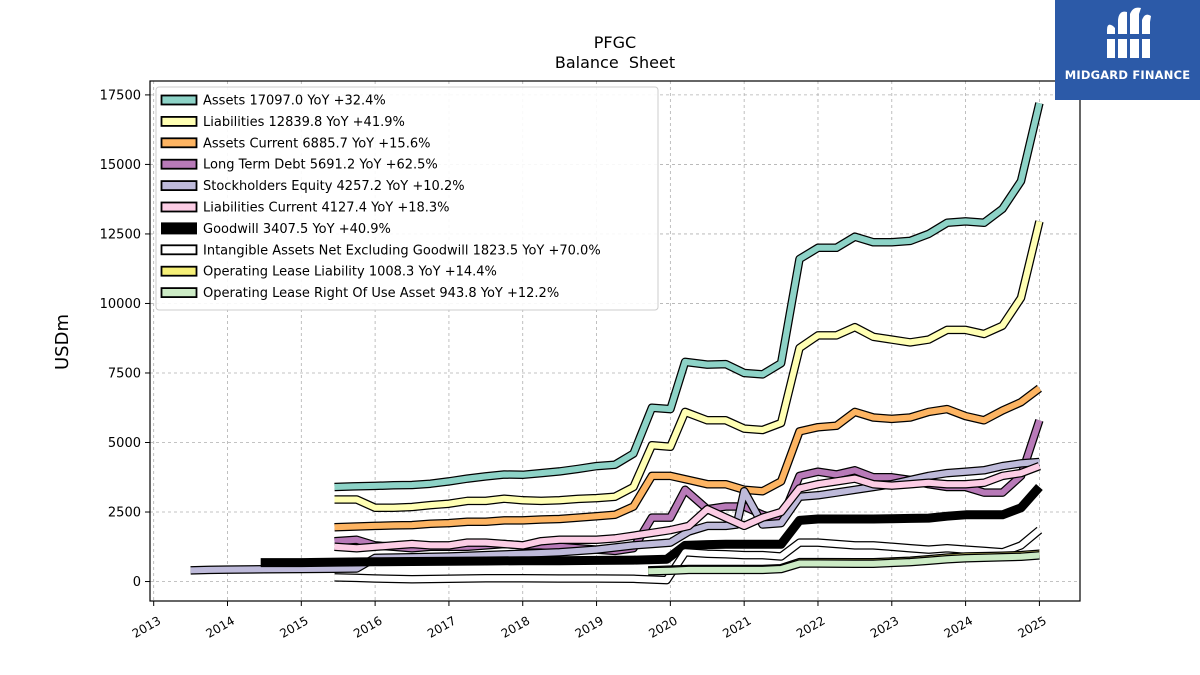  What do you see at coordinates (1128, 33) in the screenshot?
I see `midgard-logo-icon` at bounding box center [1128, 33].